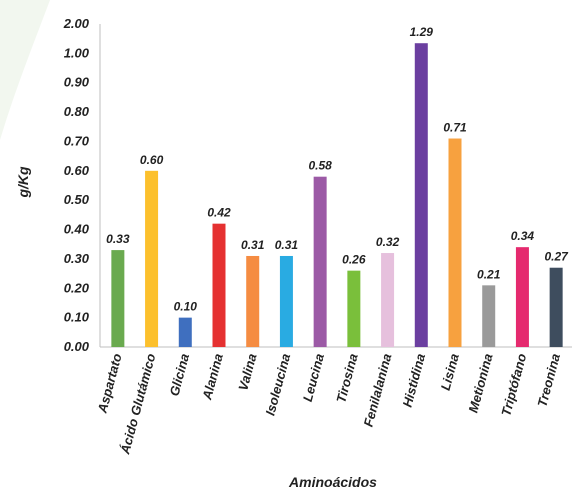 This screenshot has height=491, width=581. I want to click on x-tick-label: Lisina, so click(450, 372).